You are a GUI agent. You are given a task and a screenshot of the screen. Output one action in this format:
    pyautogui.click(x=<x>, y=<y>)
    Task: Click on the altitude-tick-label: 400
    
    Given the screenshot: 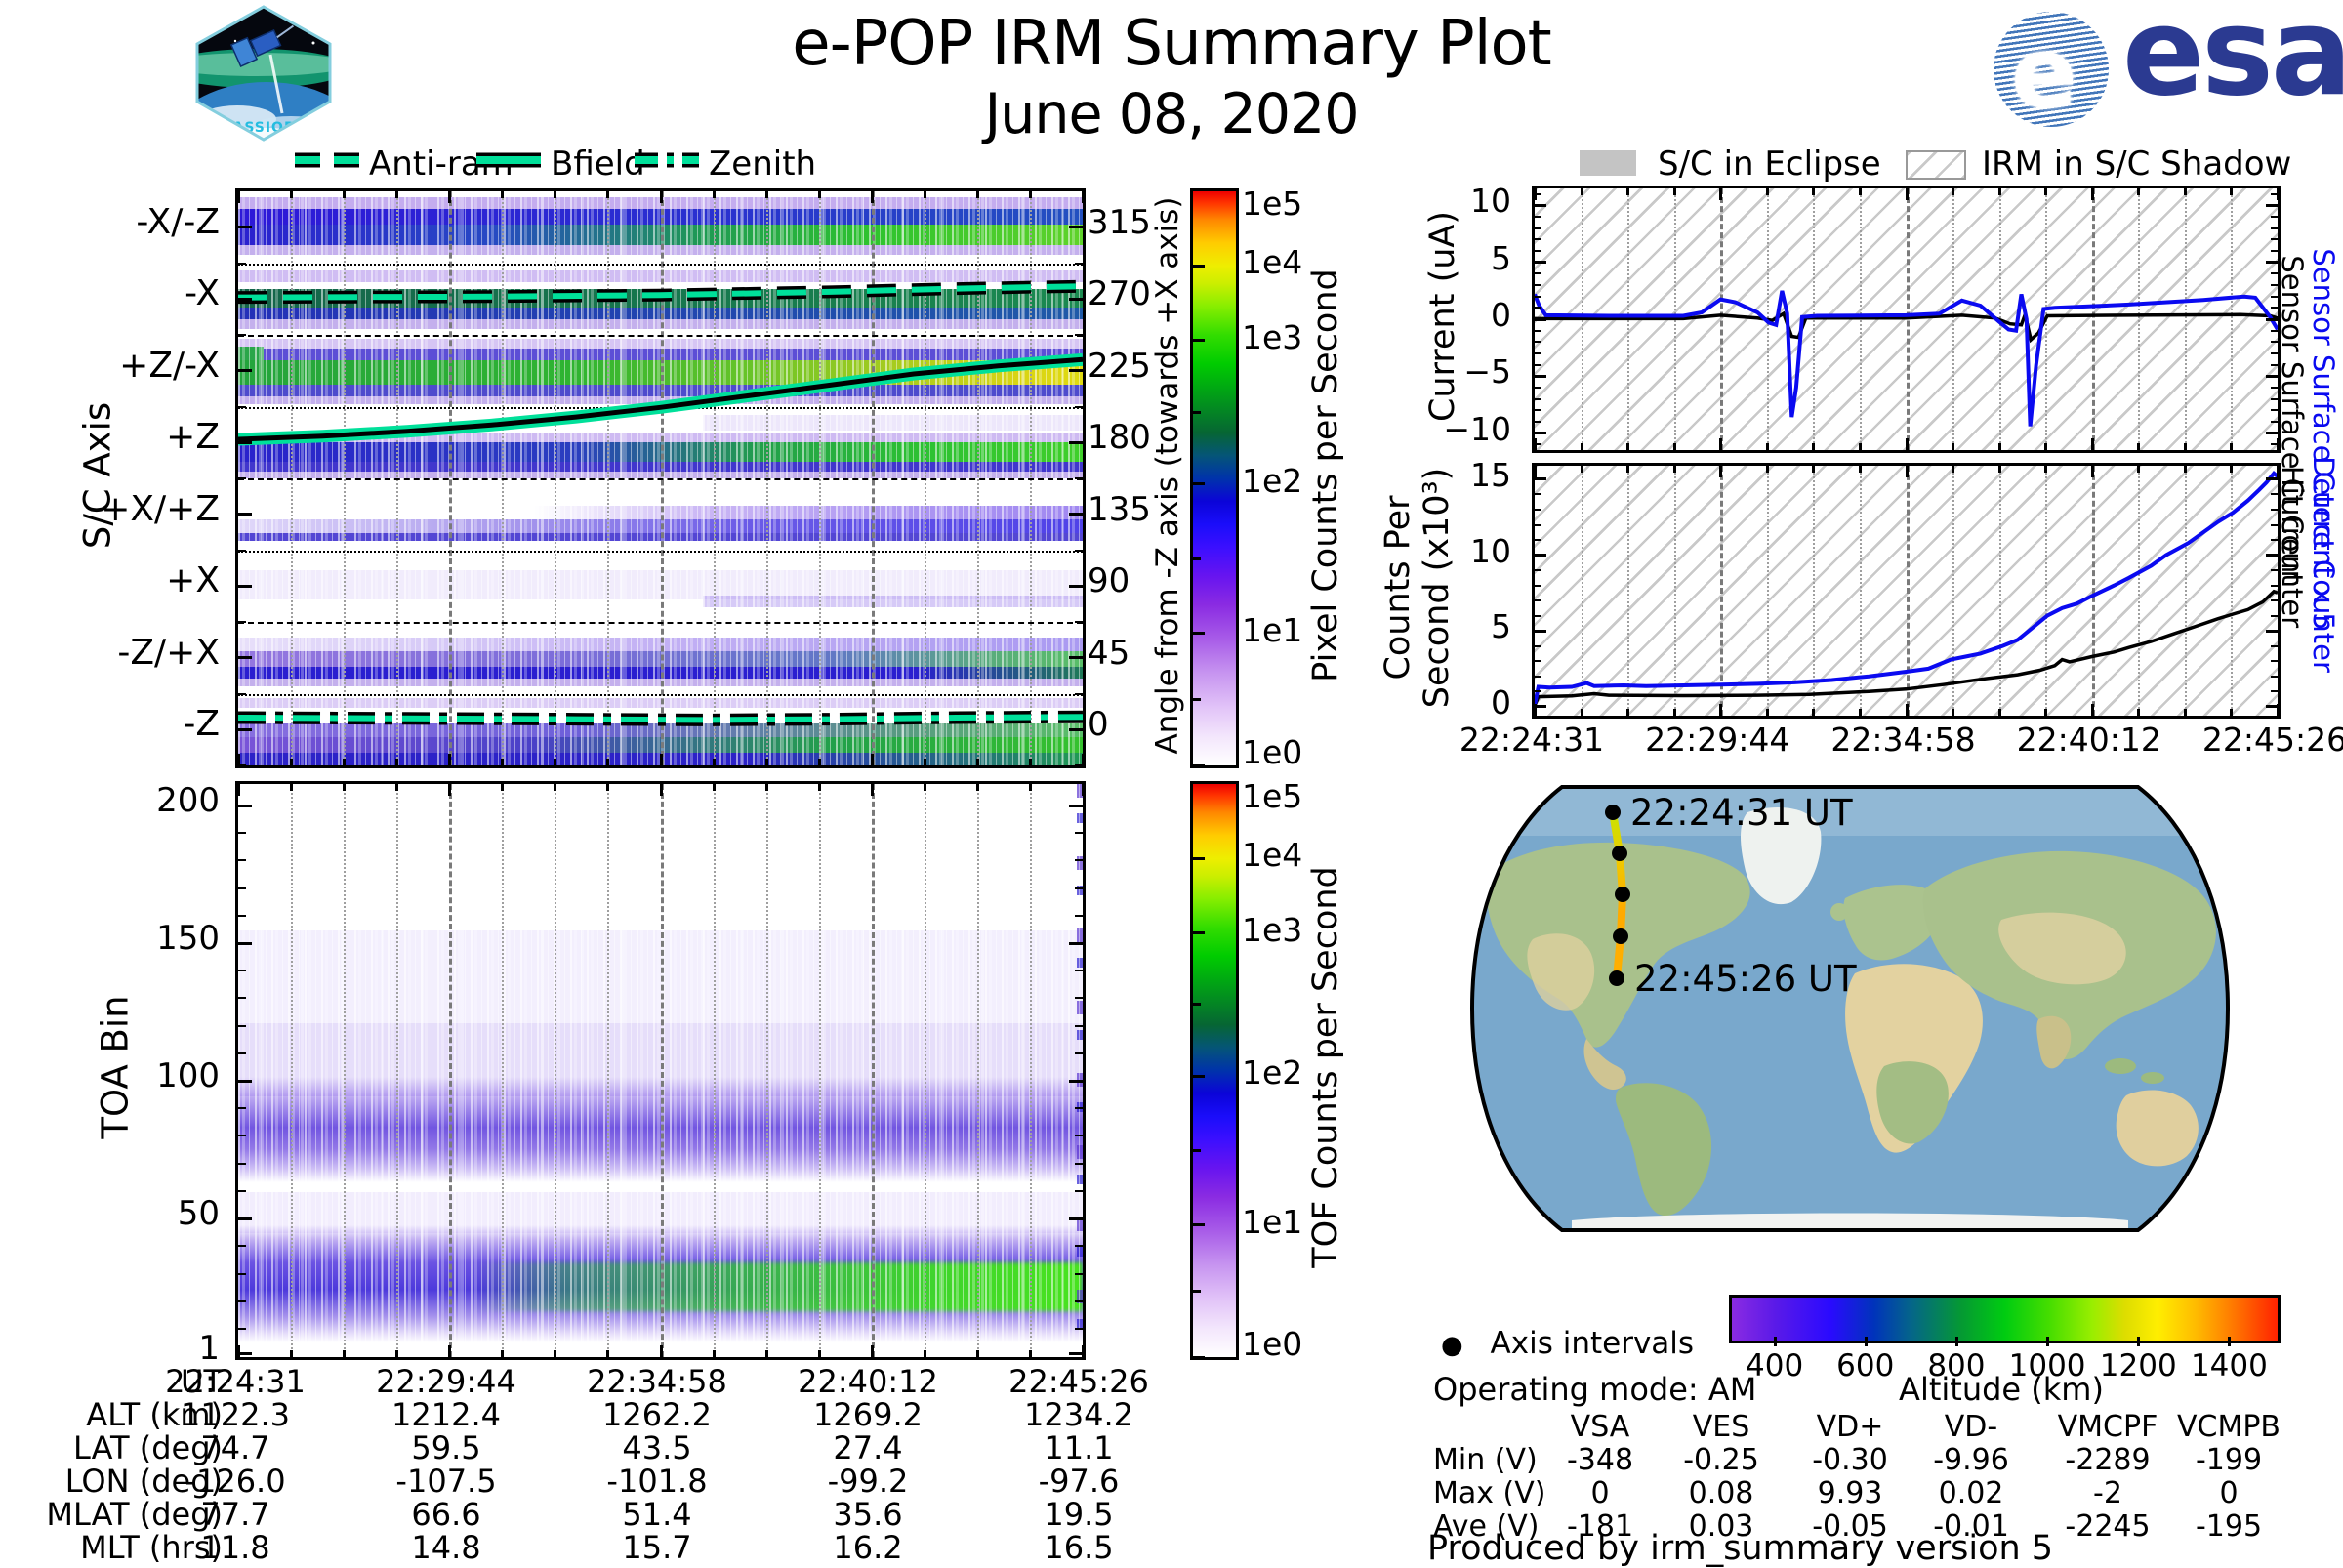 What is the action you would take?
    pyautogui.click(x=1774, y=1365)
    